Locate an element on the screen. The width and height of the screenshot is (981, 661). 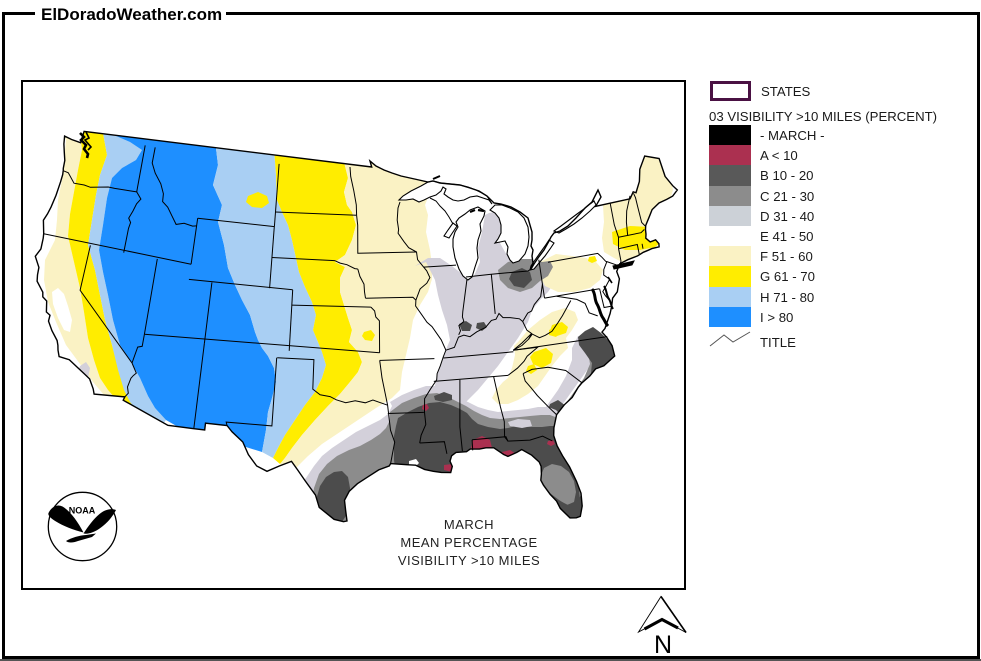
svg-text: NOAA is located at coordinates (82, 511).